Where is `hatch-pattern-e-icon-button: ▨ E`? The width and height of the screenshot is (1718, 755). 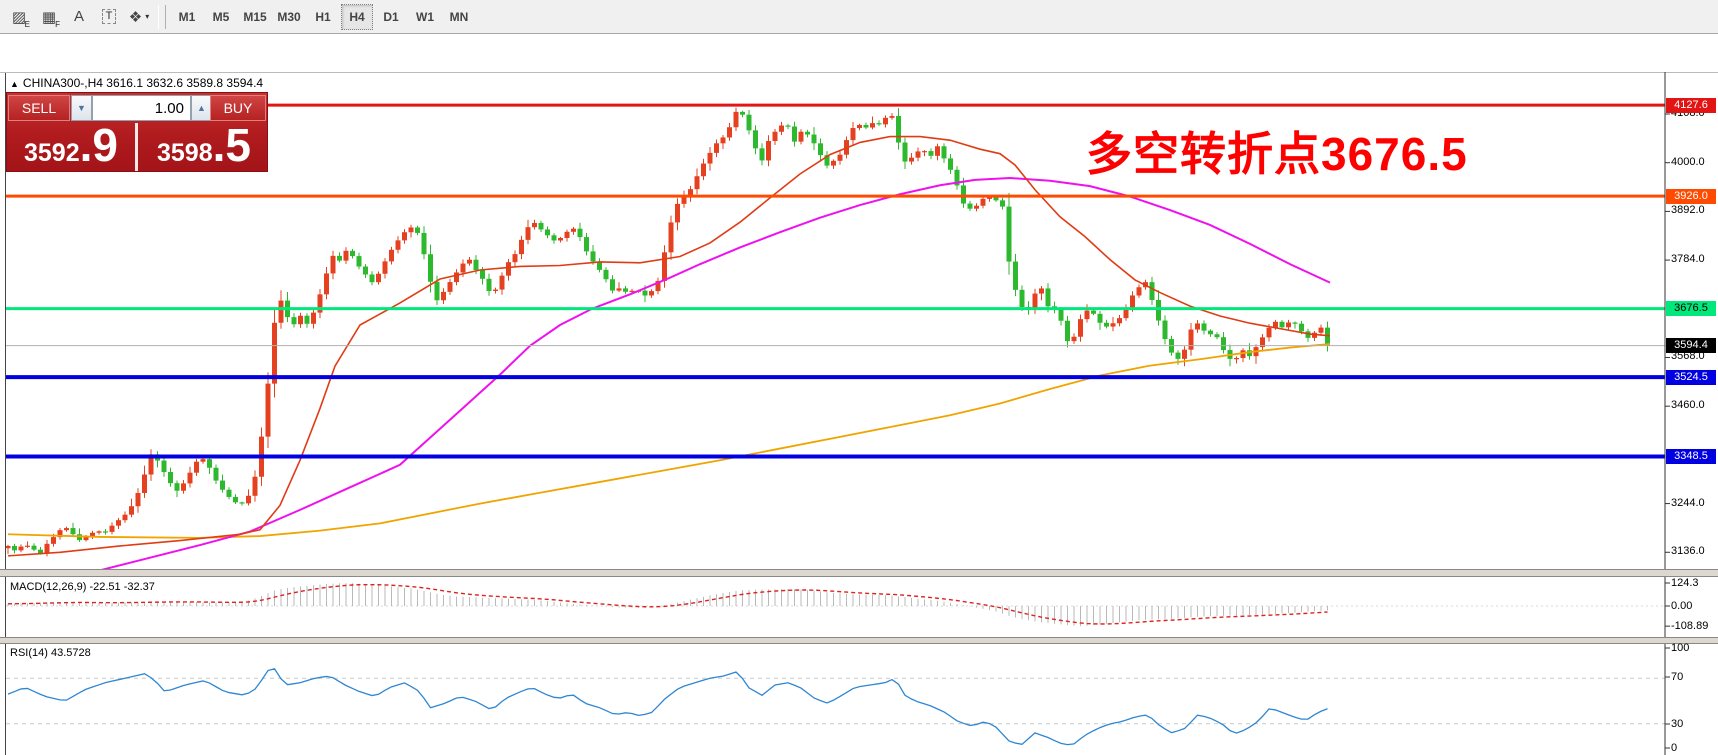 hatch-pattern-e-icon-button: ▨ E is located at coordinates (20, 18).